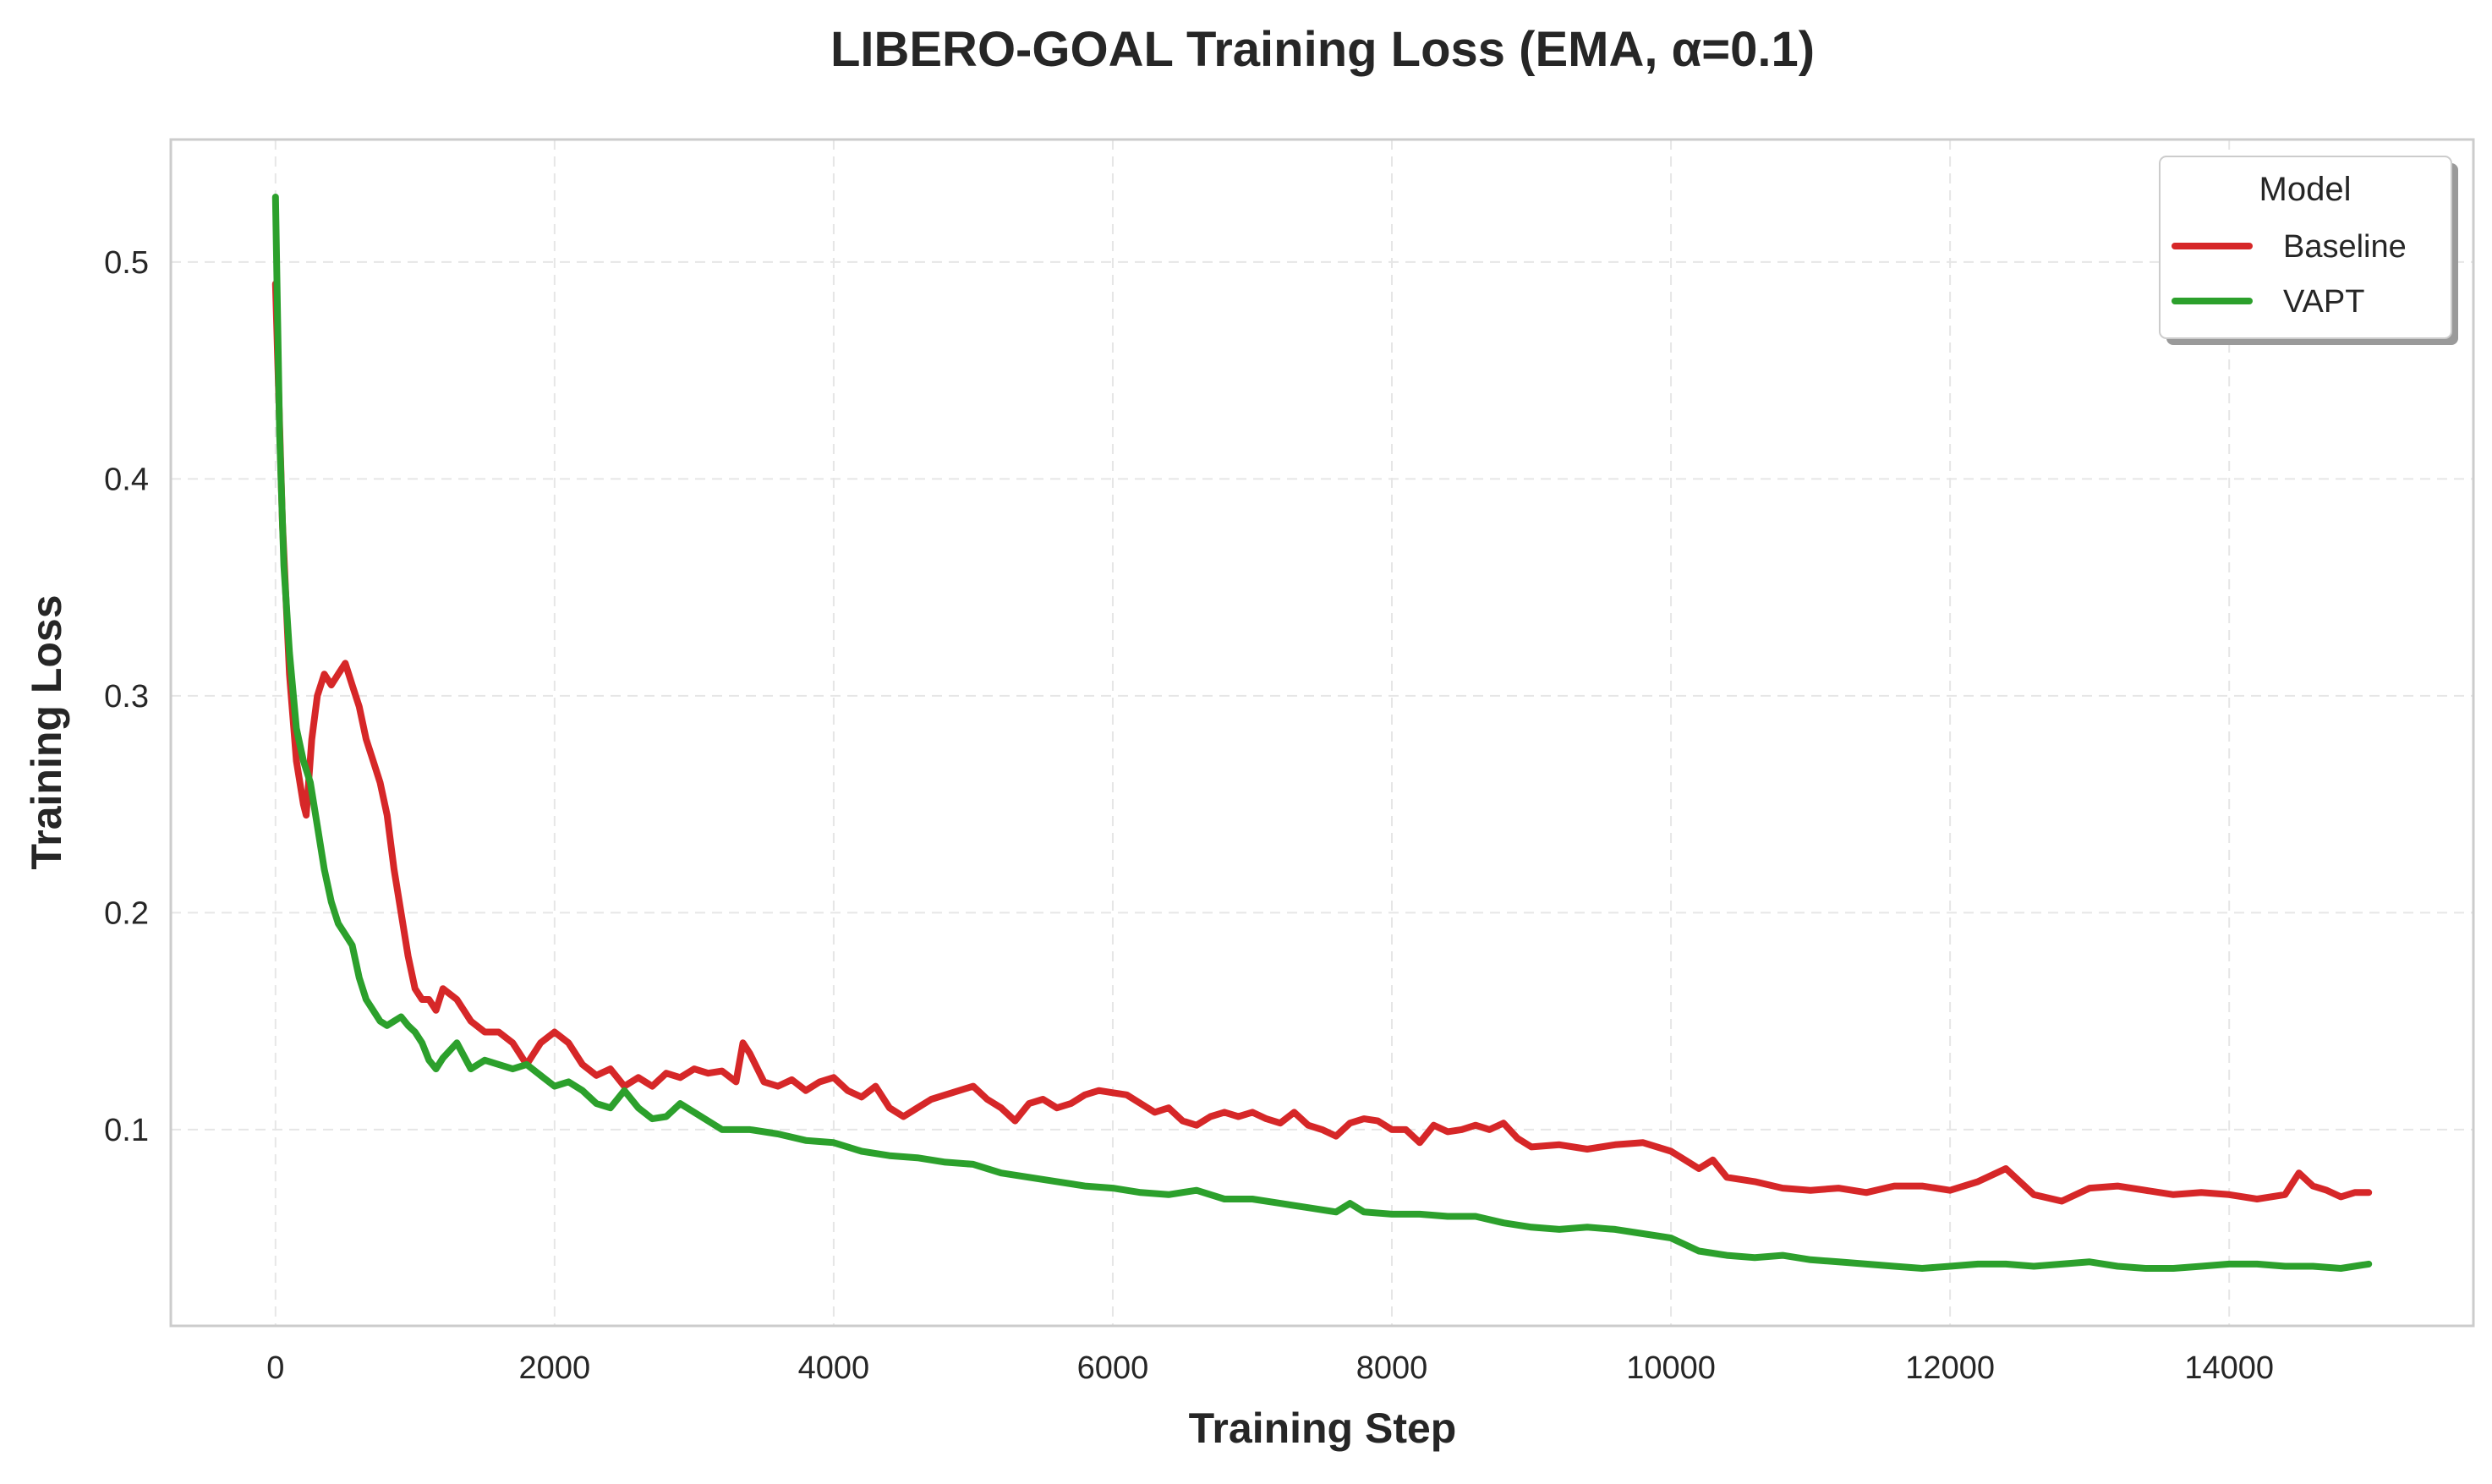 The height and width of the screenshot is (1484, 2492). Describe the element at coordinates (2229, 1368) in the screenshot. I see `x-tick-label: 14000` at that location.